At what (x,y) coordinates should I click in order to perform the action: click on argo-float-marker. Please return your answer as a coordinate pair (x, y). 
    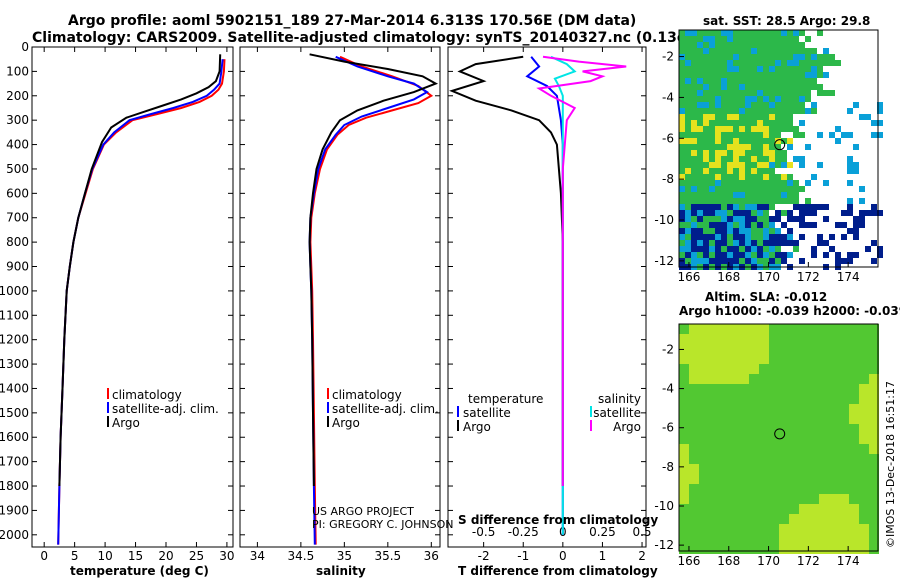
    Looking at the image, I should click on (780, 434).